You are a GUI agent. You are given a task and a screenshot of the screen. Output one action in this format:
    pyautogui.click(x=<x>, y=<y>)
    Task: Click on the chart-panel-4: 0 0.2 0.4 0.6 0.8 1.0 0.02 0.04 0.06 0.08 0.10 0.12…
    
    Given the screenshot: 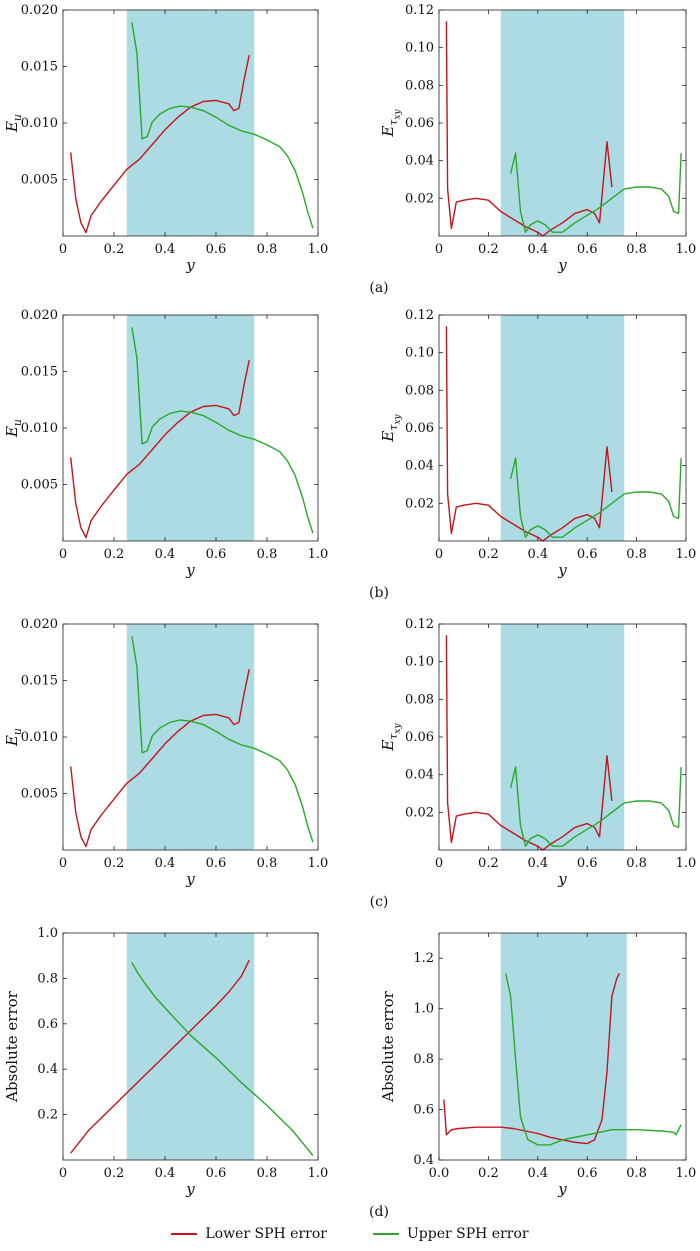 What is the action you would take?
    pyautogui.click(x=537, y=443)
    